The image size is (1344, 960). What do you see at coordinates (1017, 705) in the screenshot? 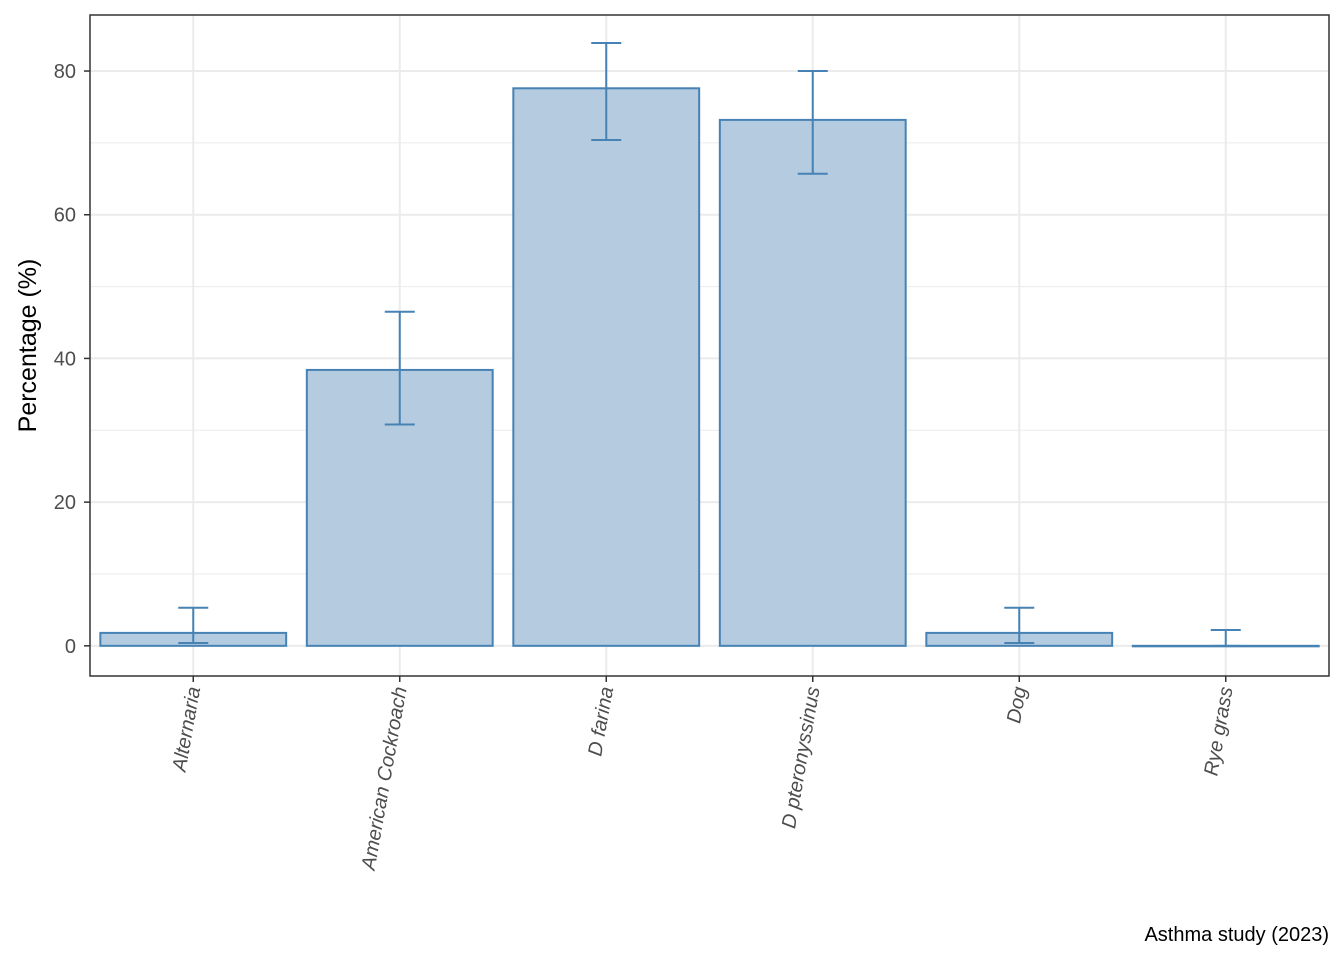
I see `x-tick-label: Dog` at bounding box center [1017, 705].